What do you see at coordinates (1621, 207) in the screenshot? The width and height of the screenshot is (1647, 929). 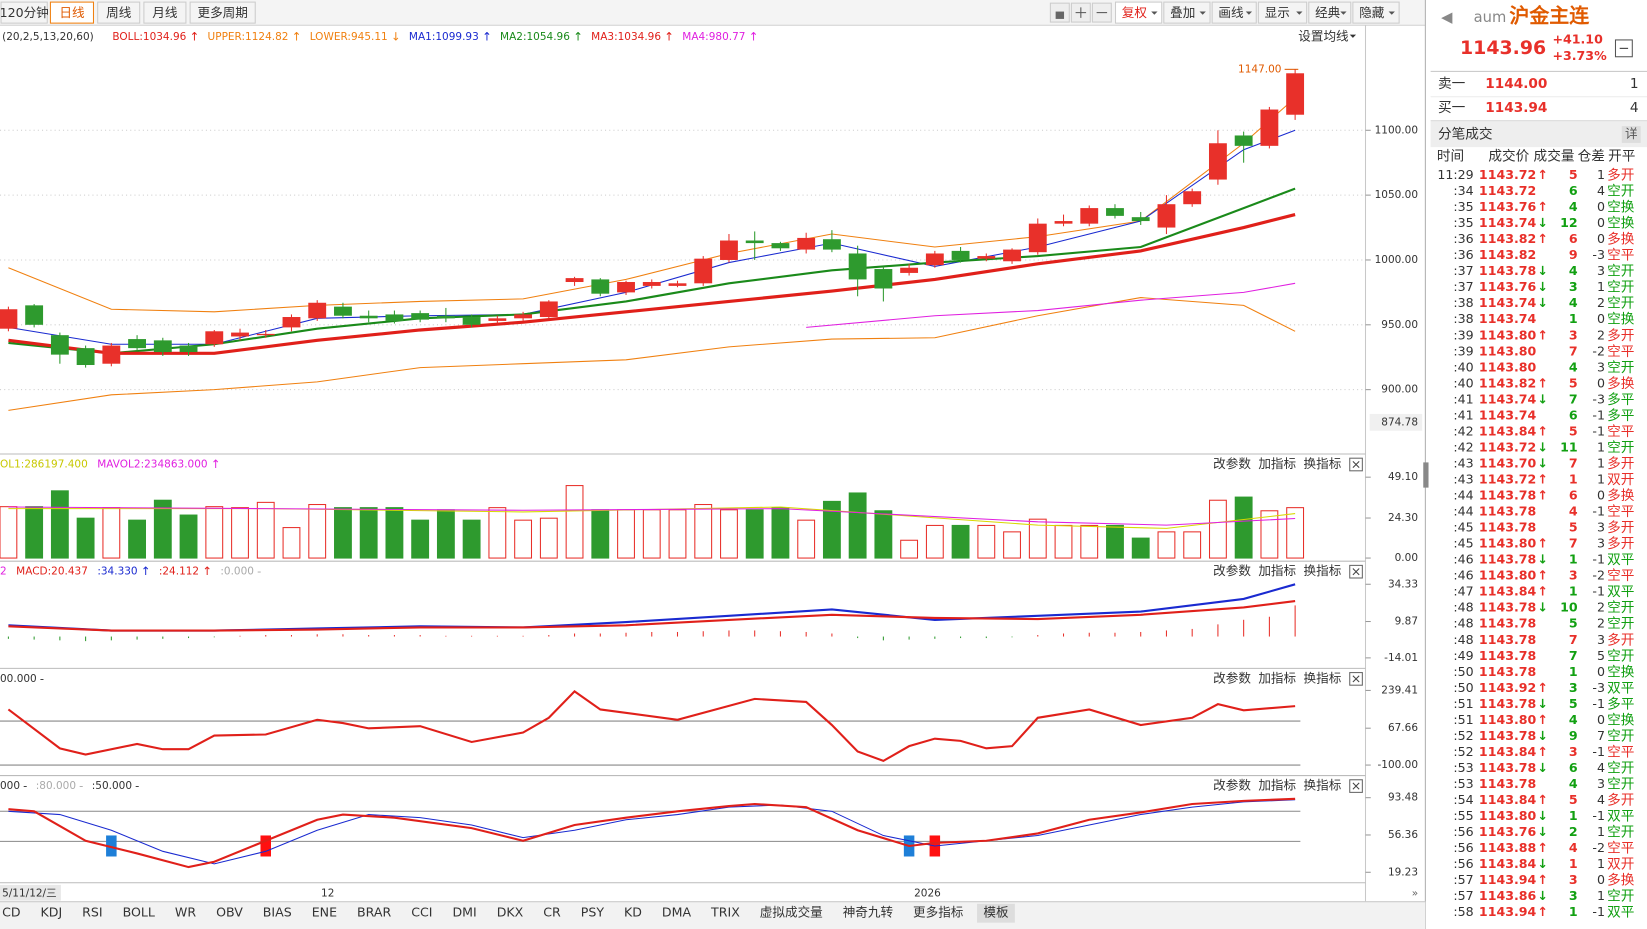 I see `tick-type: 空换` at bounding box center [1621, 207].